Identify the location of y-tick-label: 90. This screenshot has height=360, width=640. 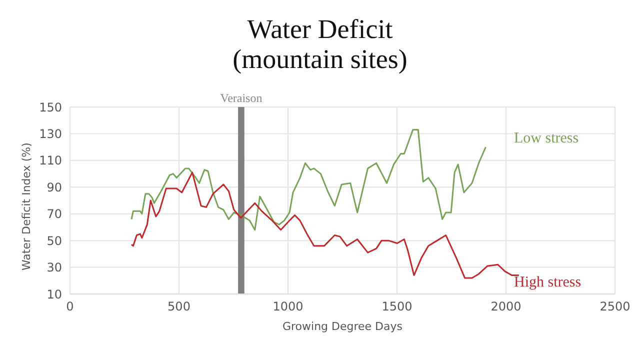
(54, 187).